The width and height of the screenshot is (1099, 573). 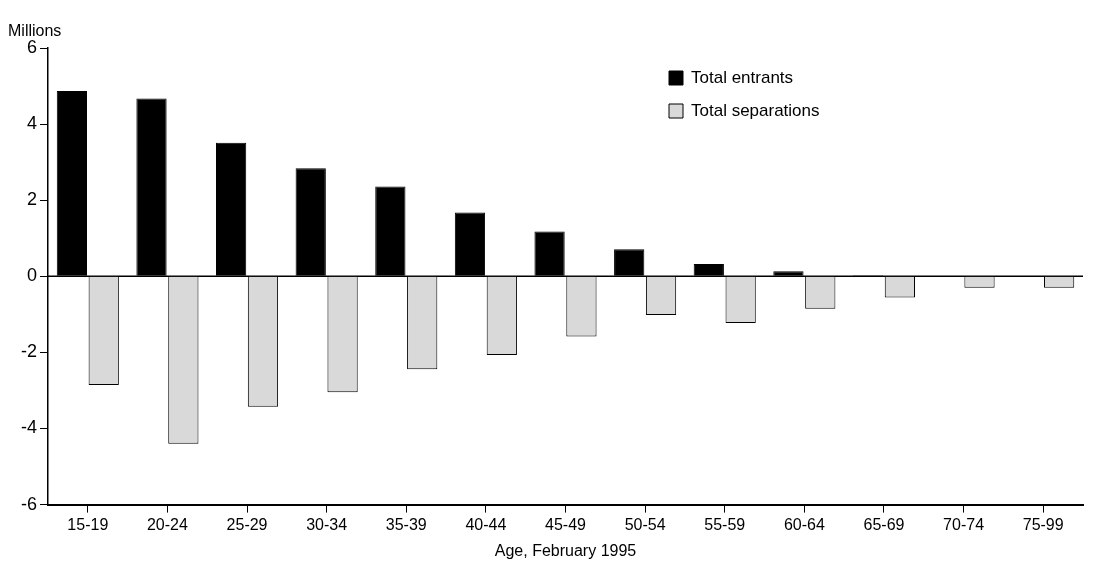 I want to click on y-tick-label: 2, so click(x=31, y=199).